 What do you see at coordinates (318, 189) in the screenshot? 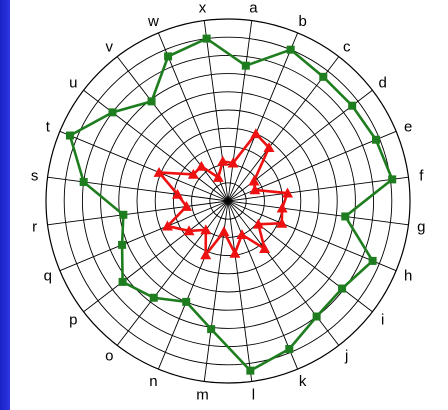
I see `spoke-f` at bounding box center [318, 189].